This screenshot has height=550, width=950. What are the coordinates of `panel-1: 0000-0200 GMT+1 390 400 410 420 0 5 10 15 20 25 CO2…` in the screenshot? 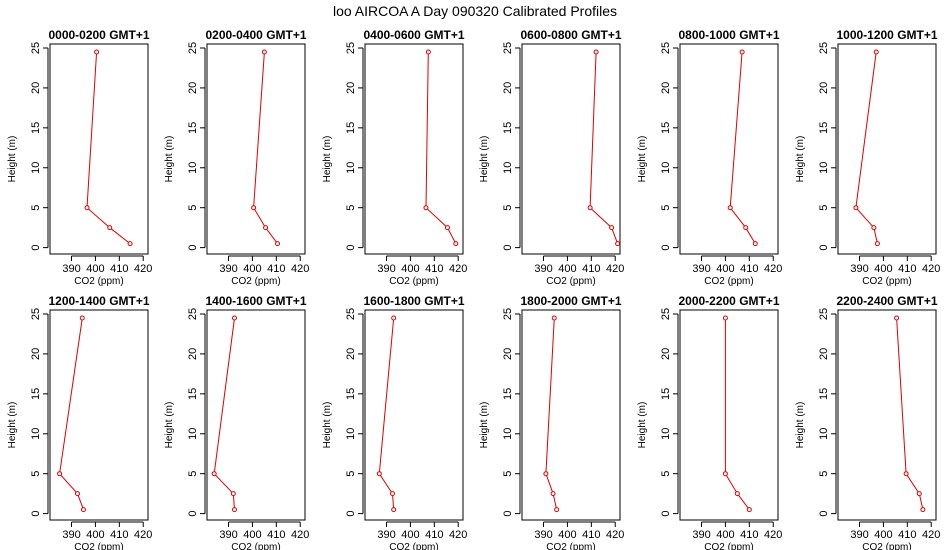 It's located at (79, 157).